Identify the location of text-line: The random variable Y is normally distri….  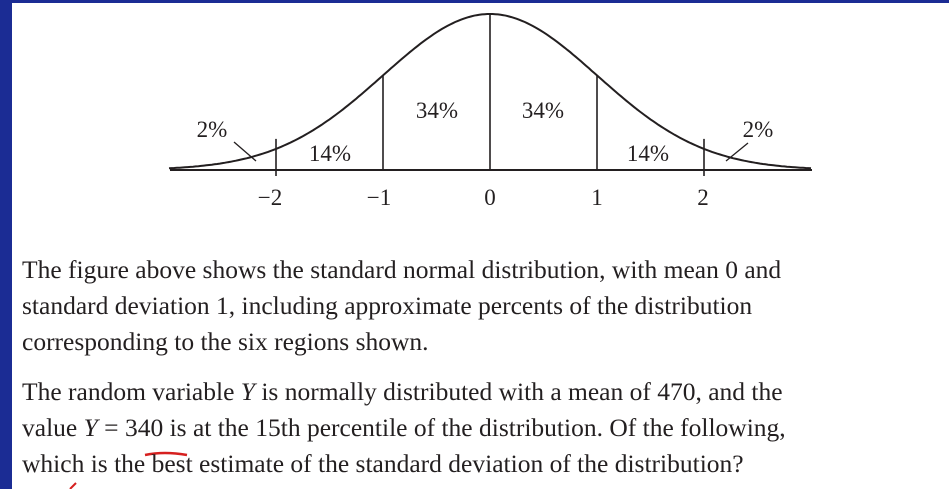
(402, 392).